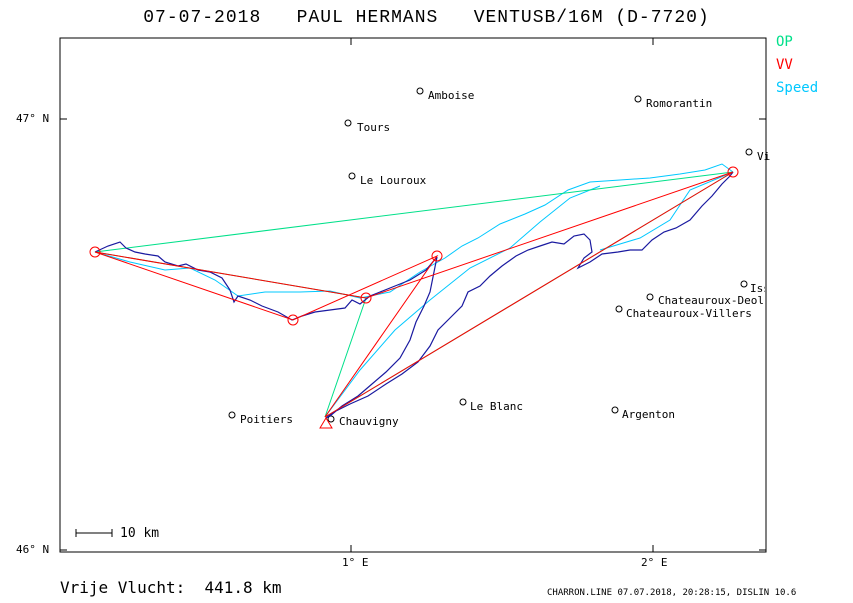 The image size is (853, 603). Describe the element at coordinates (352, 176) in the screenshot. I see `marker-le-louroux` at that location.